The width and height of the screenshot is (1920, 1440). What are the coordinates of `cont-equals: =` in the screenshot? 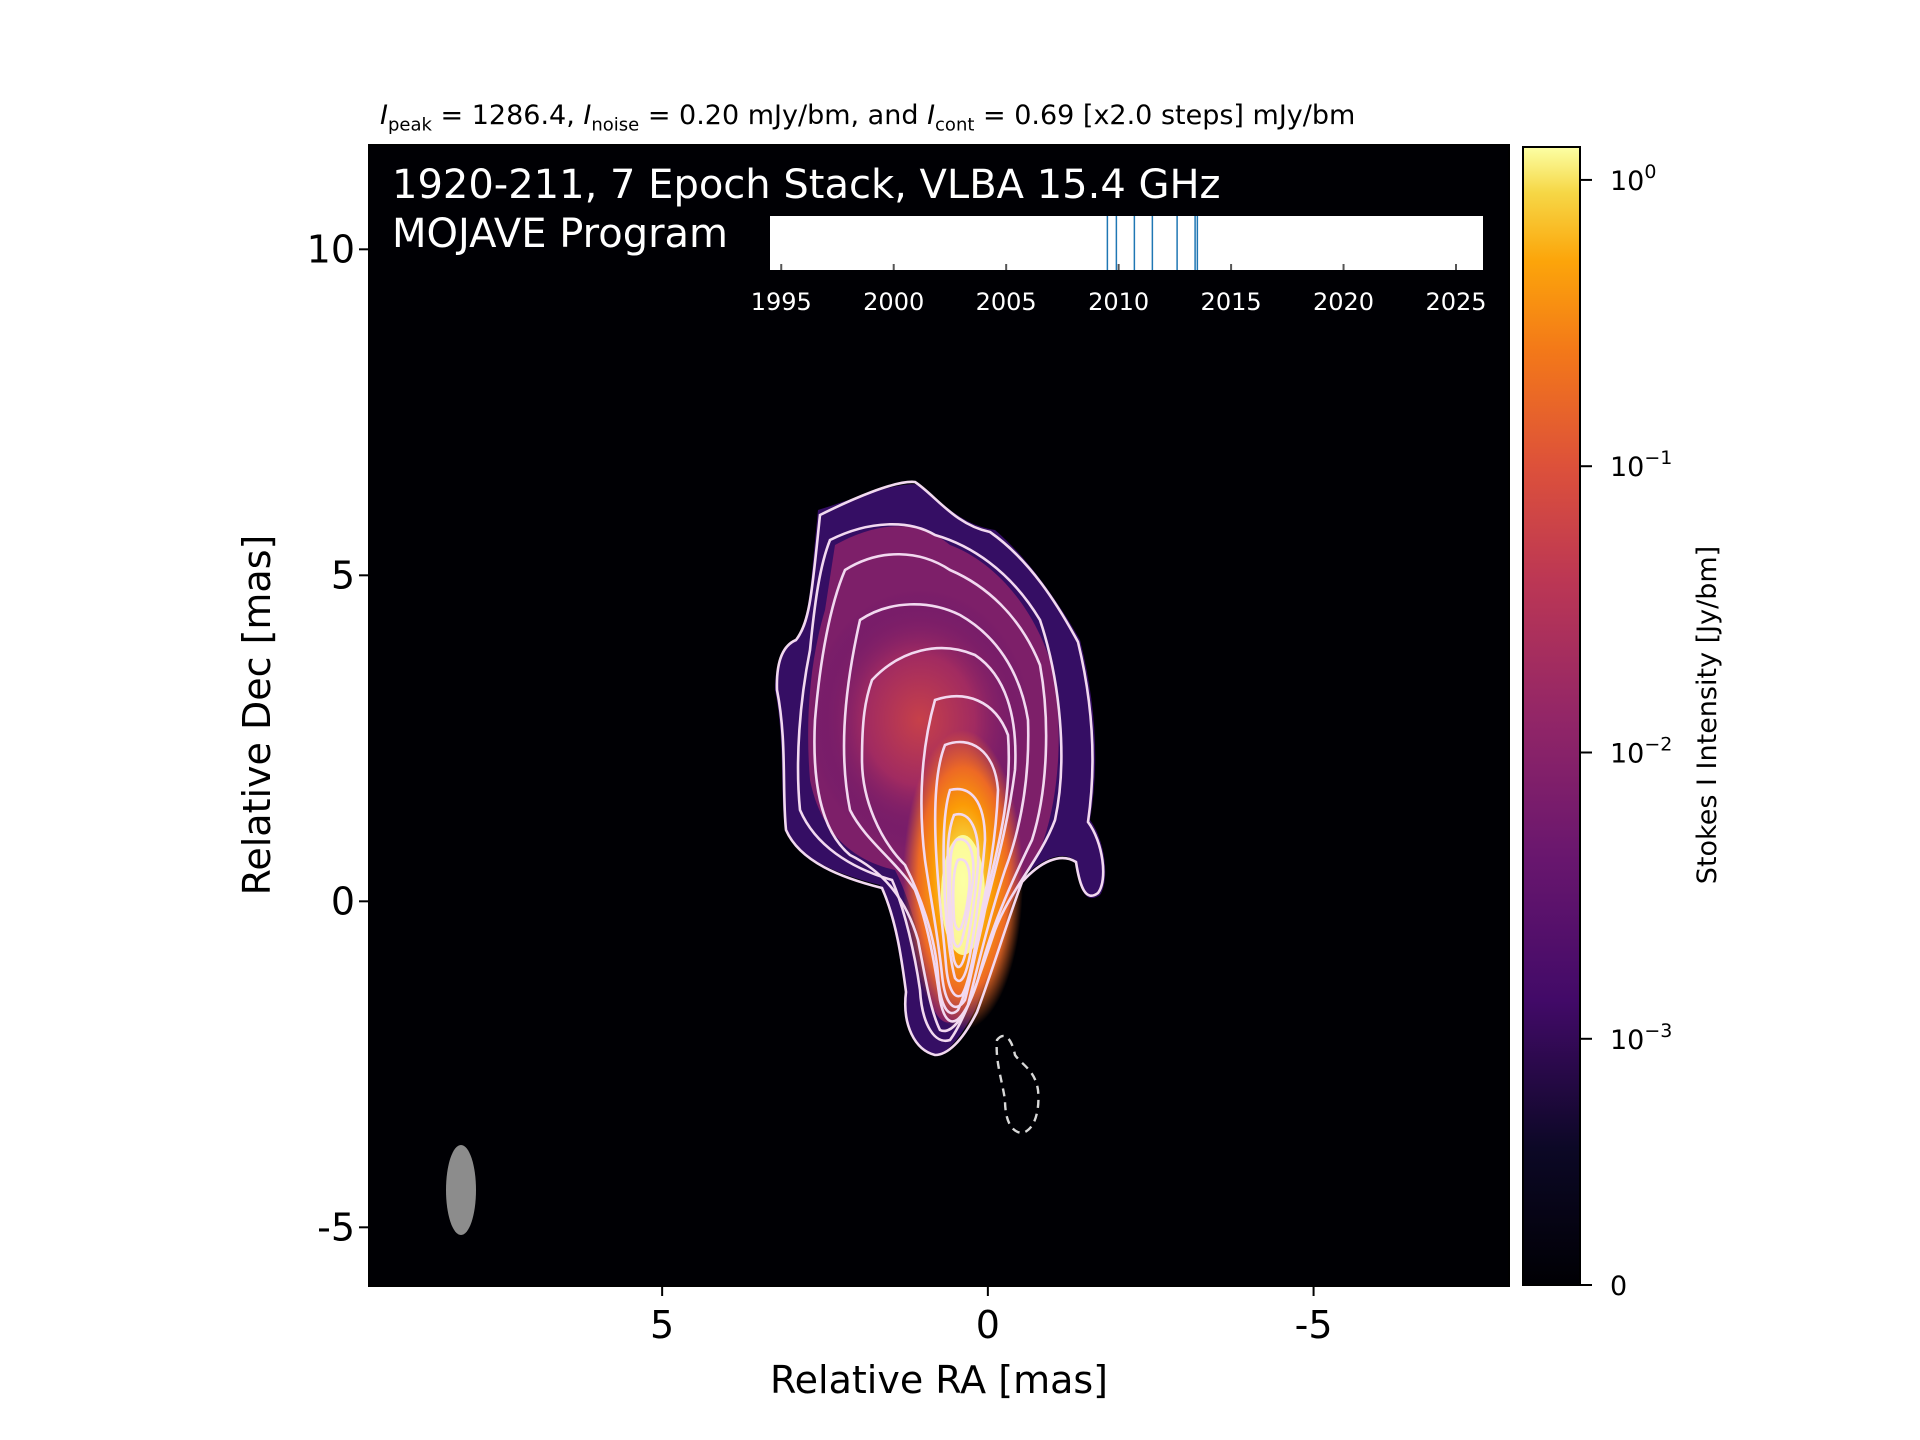 It's located at (994, 115).